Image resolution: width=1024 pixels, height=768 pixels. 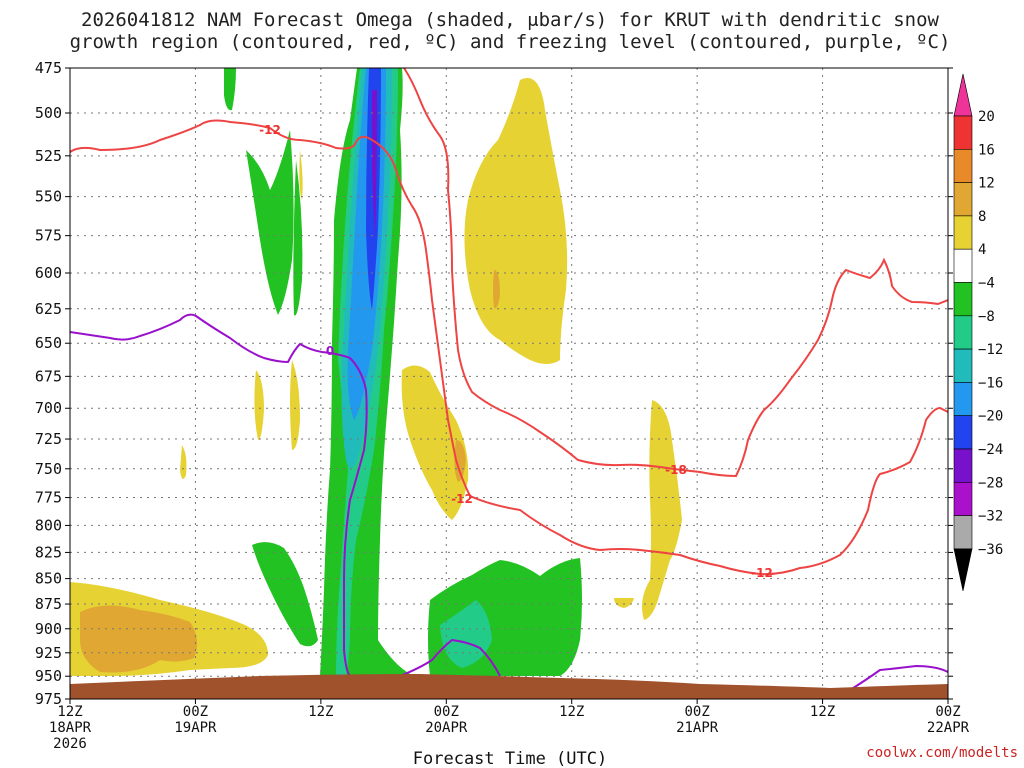 I want to click on colorbar-label: −24, so click(x=990, y=450).